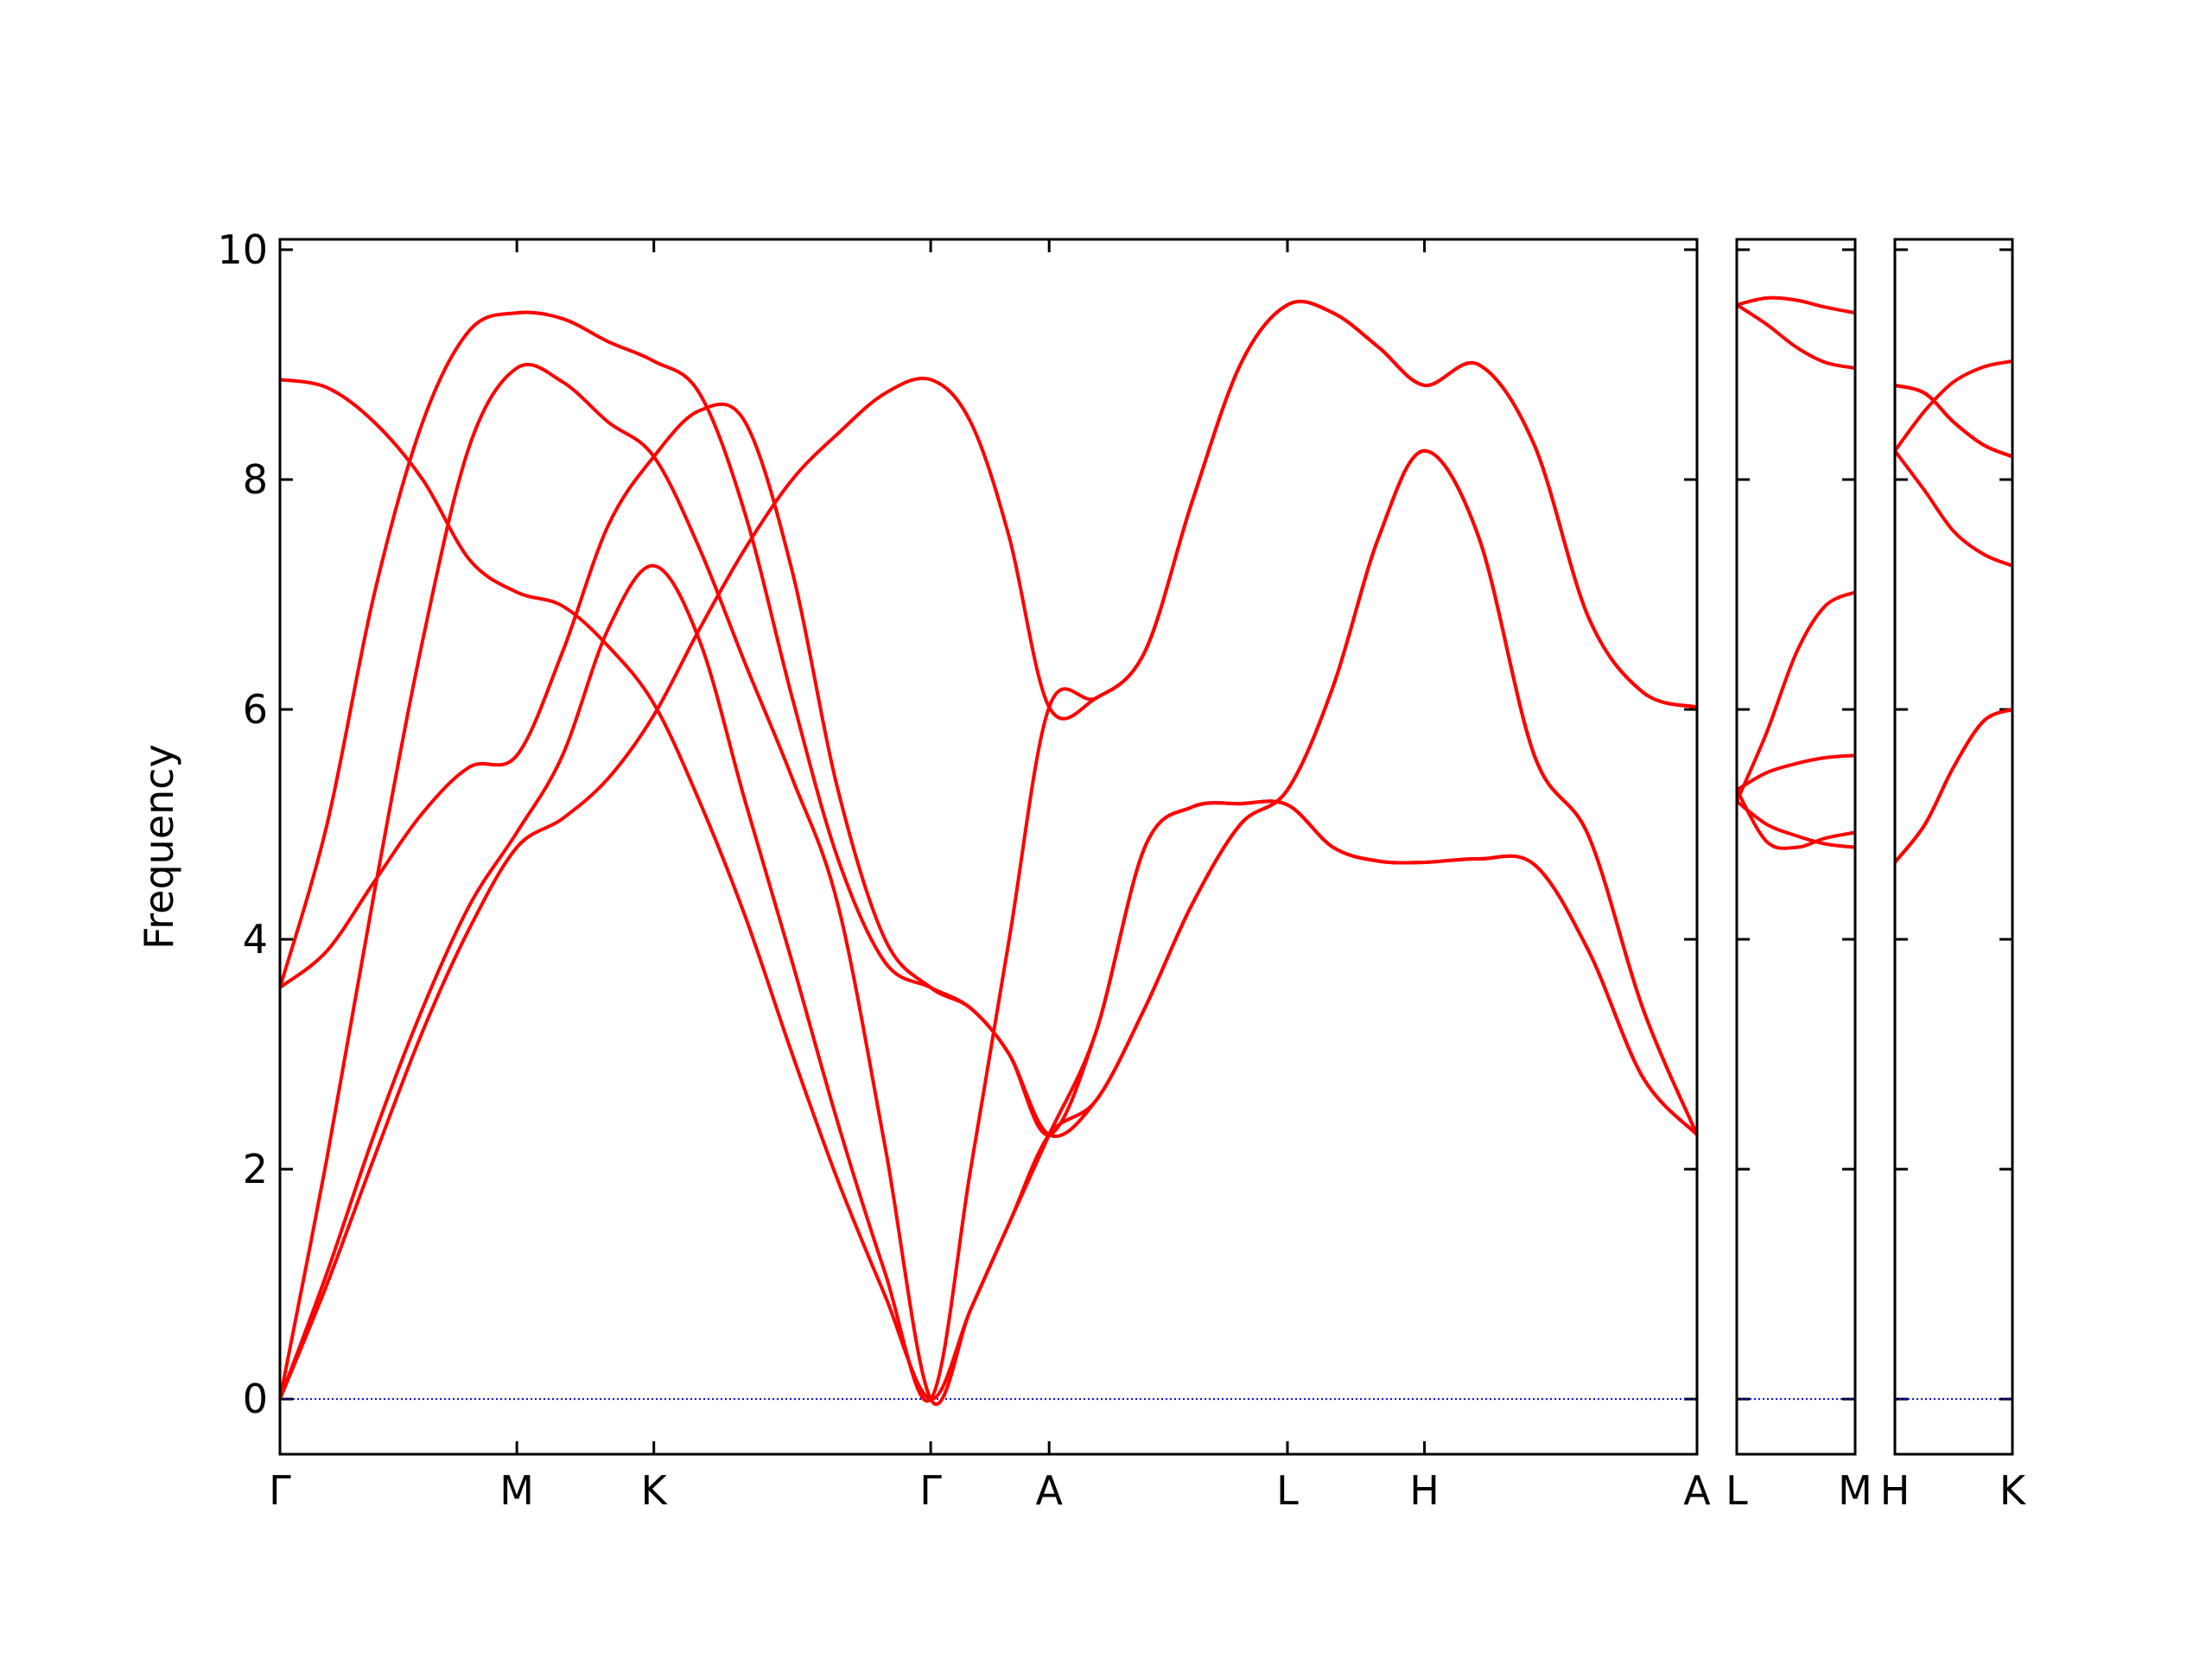  Describe the element at coordinates (255, 479) in the screenshot. I see `y-tick-label: 8` at that location.